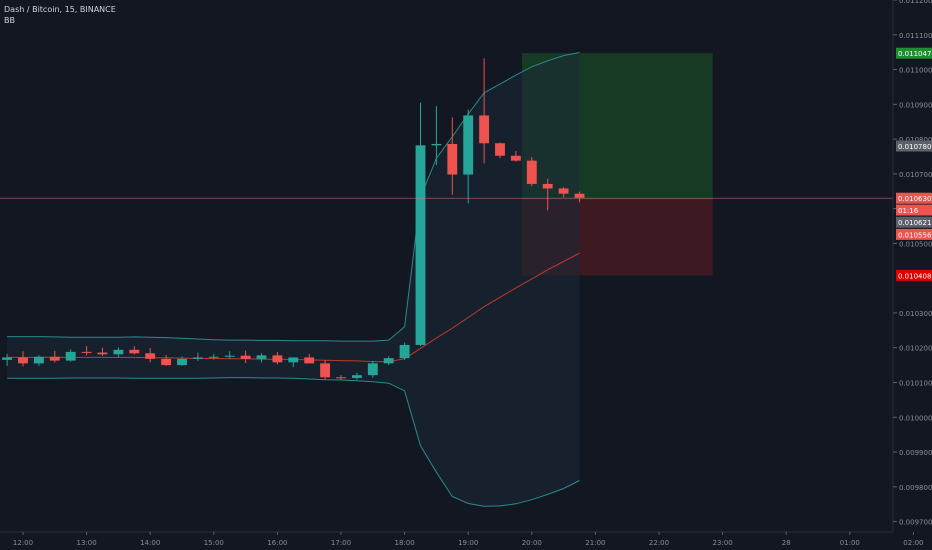 This screenshot has width=932, height=550. What do you see at coordinates (915, 175) in the screenshot?
I see `price-tick-label: 0.010700` at bounding box center [915, 175].